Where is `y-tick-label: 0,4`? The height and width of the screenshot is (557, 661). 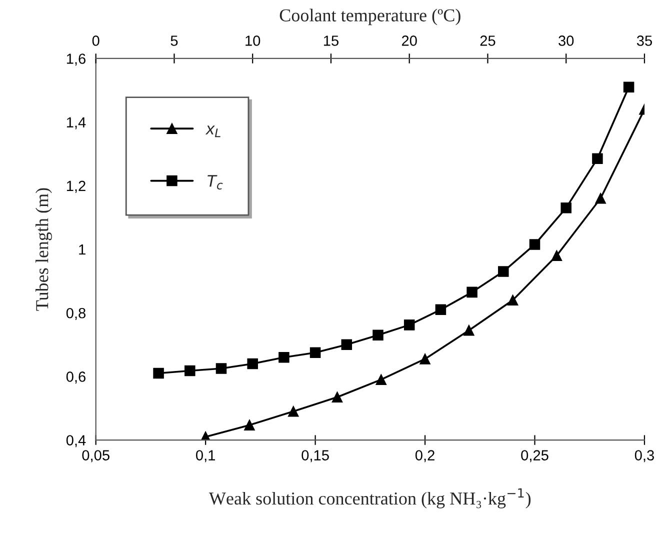 y-tick-label: 0,4 is located at coordinates (76, 441).